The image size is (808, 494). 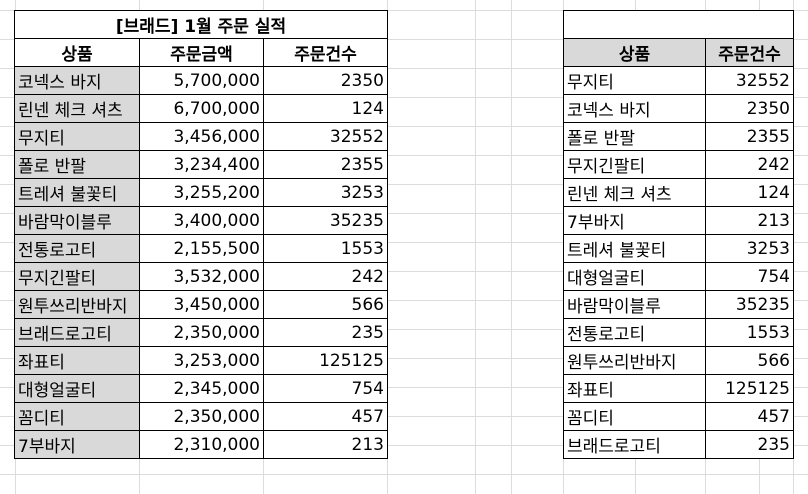 I want to click on amount-cell: 2,310,000, so click(x=201, y=444).